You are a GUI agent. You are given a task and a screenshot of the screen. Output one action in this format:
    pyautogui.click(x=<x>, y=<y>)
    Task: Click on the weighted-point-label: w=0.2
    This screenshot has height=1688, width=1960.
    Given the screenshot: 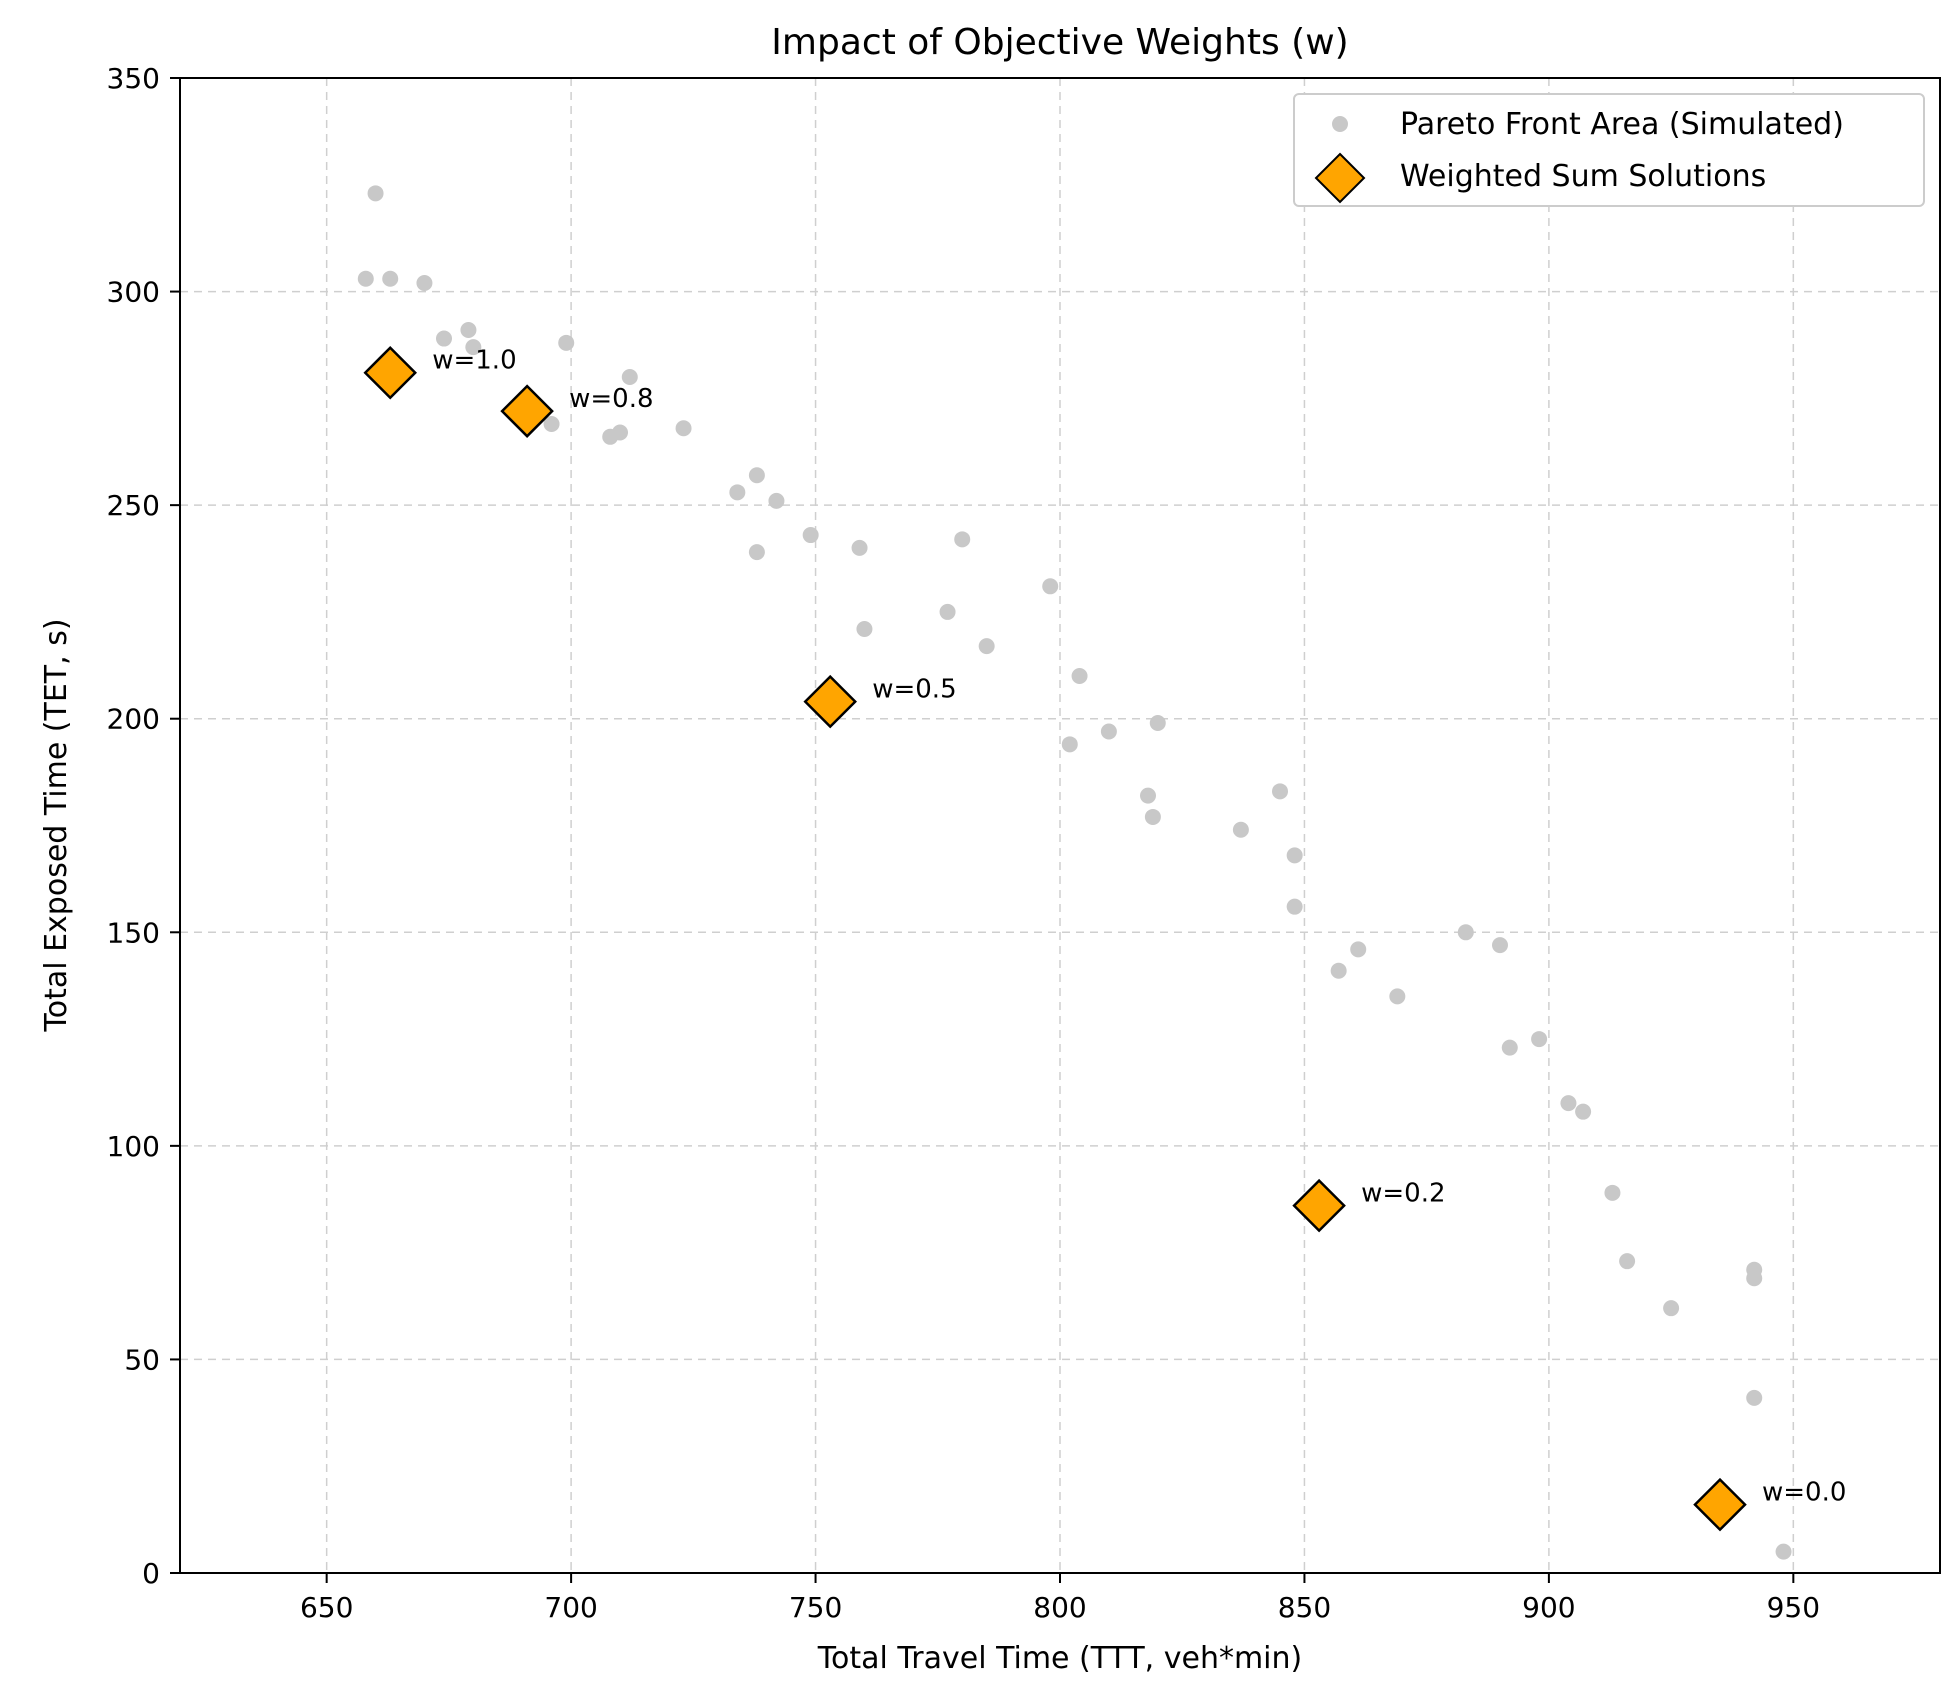 What is the action you would take?
    pyautogui.click(x=1403, y=1194)
    